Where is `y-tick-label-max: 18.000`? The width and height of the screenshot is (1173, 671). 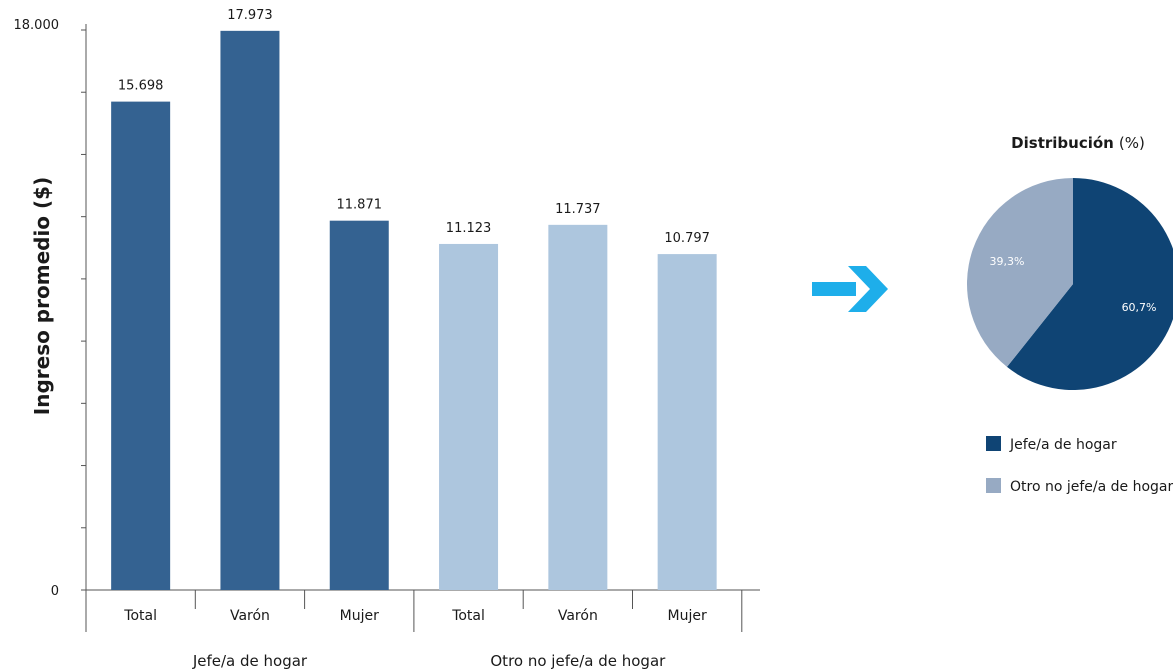 y-tick-label-max: 18.000 is located at coordinates (37, 25).